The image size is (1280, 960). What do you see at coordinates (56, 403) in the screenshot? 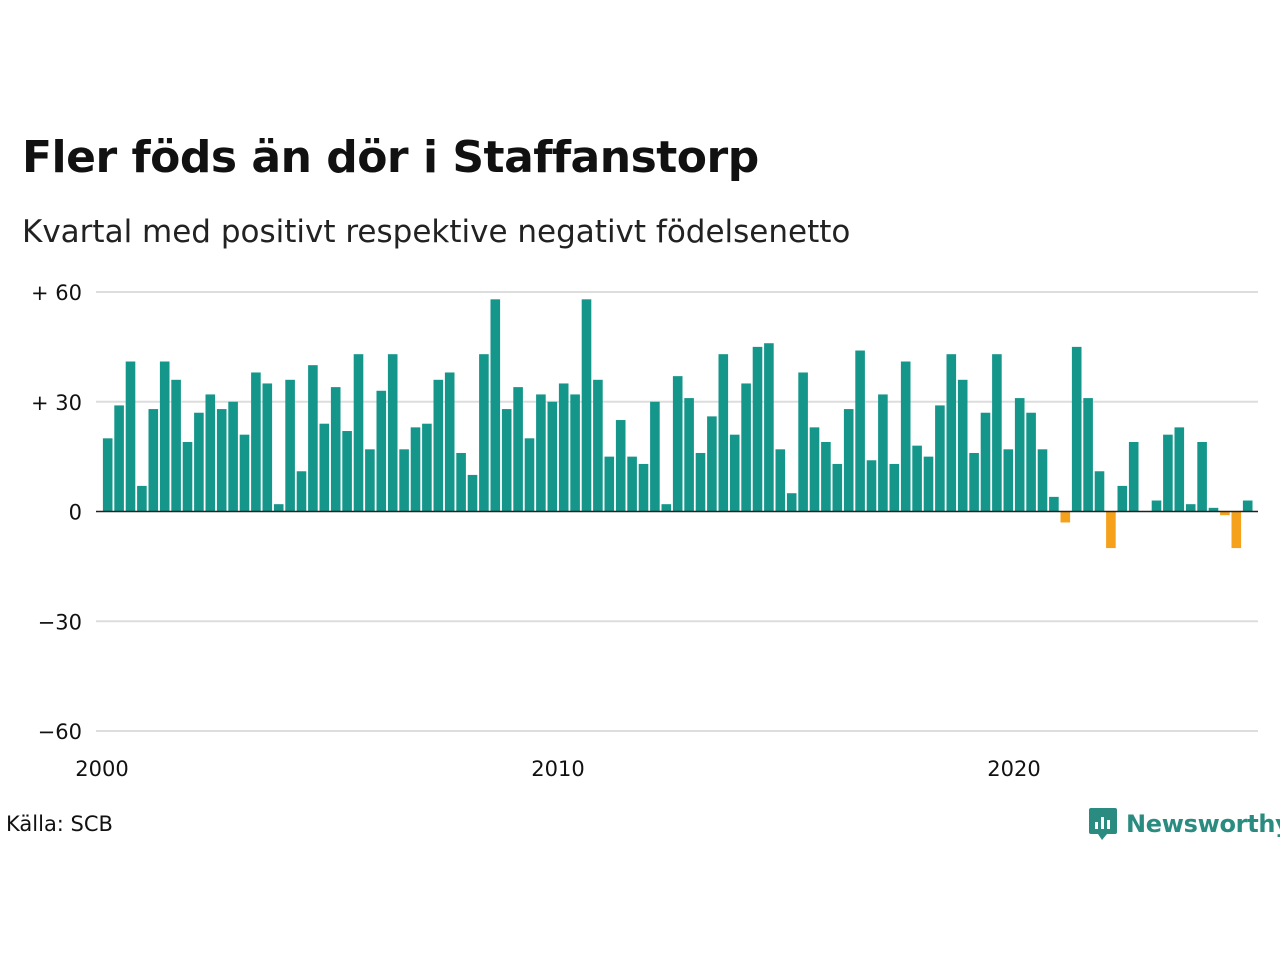
I see `y-tick-label: + 30` at bounding box center [56, 403].